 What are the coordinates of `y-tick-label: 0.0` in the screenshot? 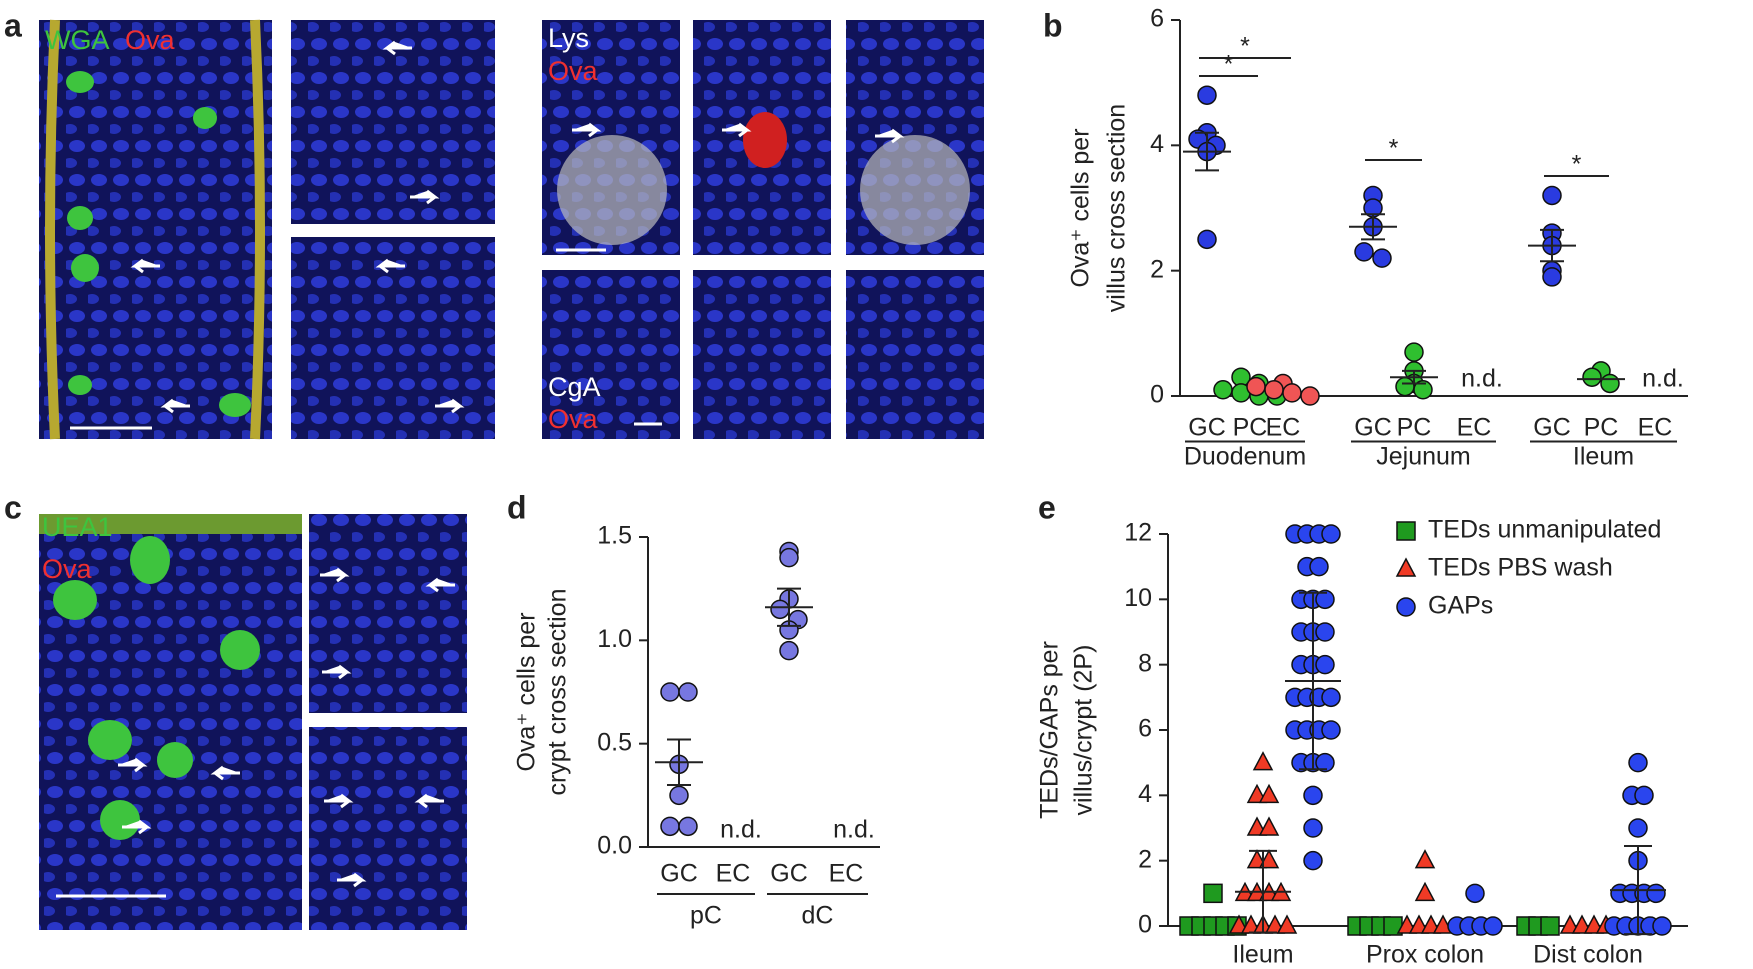 It's located at (614, 846).